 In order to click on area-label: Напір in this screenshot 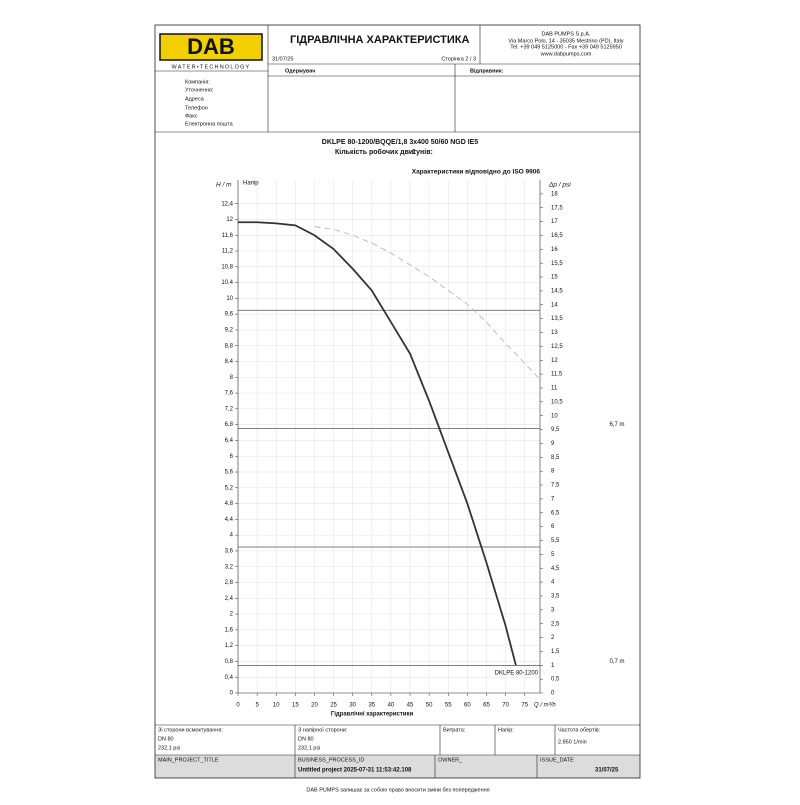, I will do `click(251, 184)`.